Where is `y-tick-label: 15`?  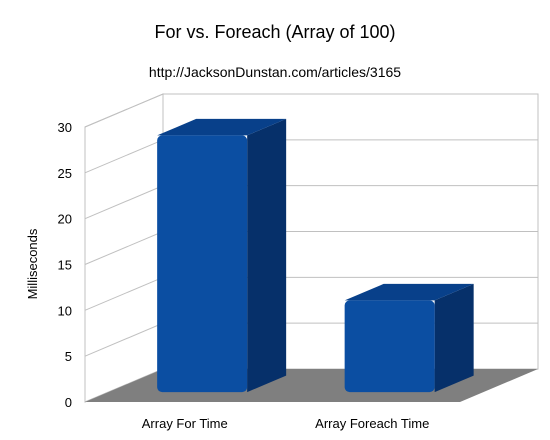
y-tick-label: 15 is located at coordinates (65, 265).